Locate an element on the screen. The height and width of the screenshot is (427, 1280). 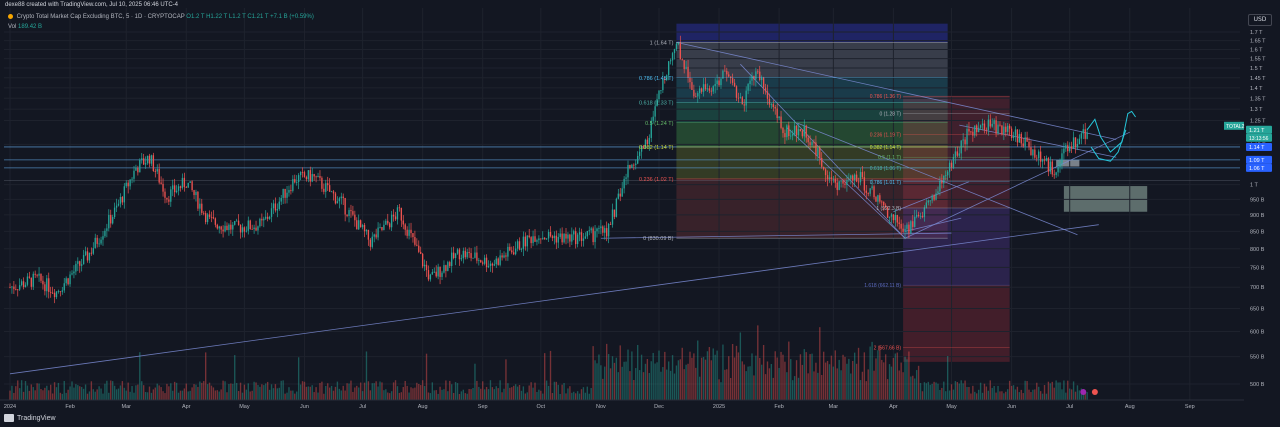
x-tick-label: Aug is located at coordinates (1130, 407).